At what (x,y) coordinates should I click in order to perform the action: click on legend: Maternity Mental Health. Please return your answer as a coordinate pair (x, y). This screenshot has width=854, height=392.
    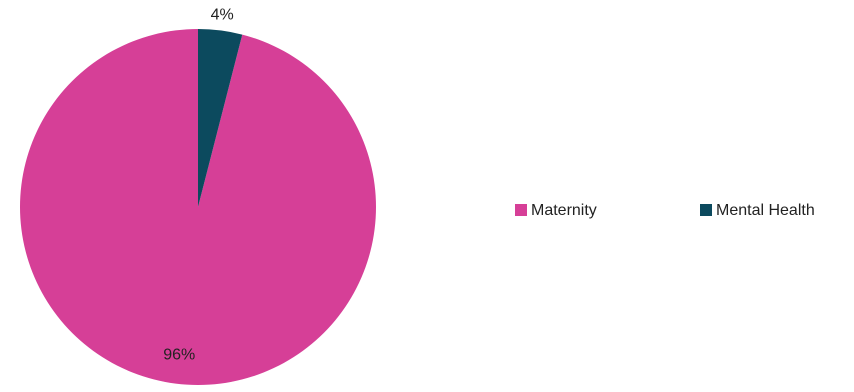
    Looking at the image, I should click on (665, 210).